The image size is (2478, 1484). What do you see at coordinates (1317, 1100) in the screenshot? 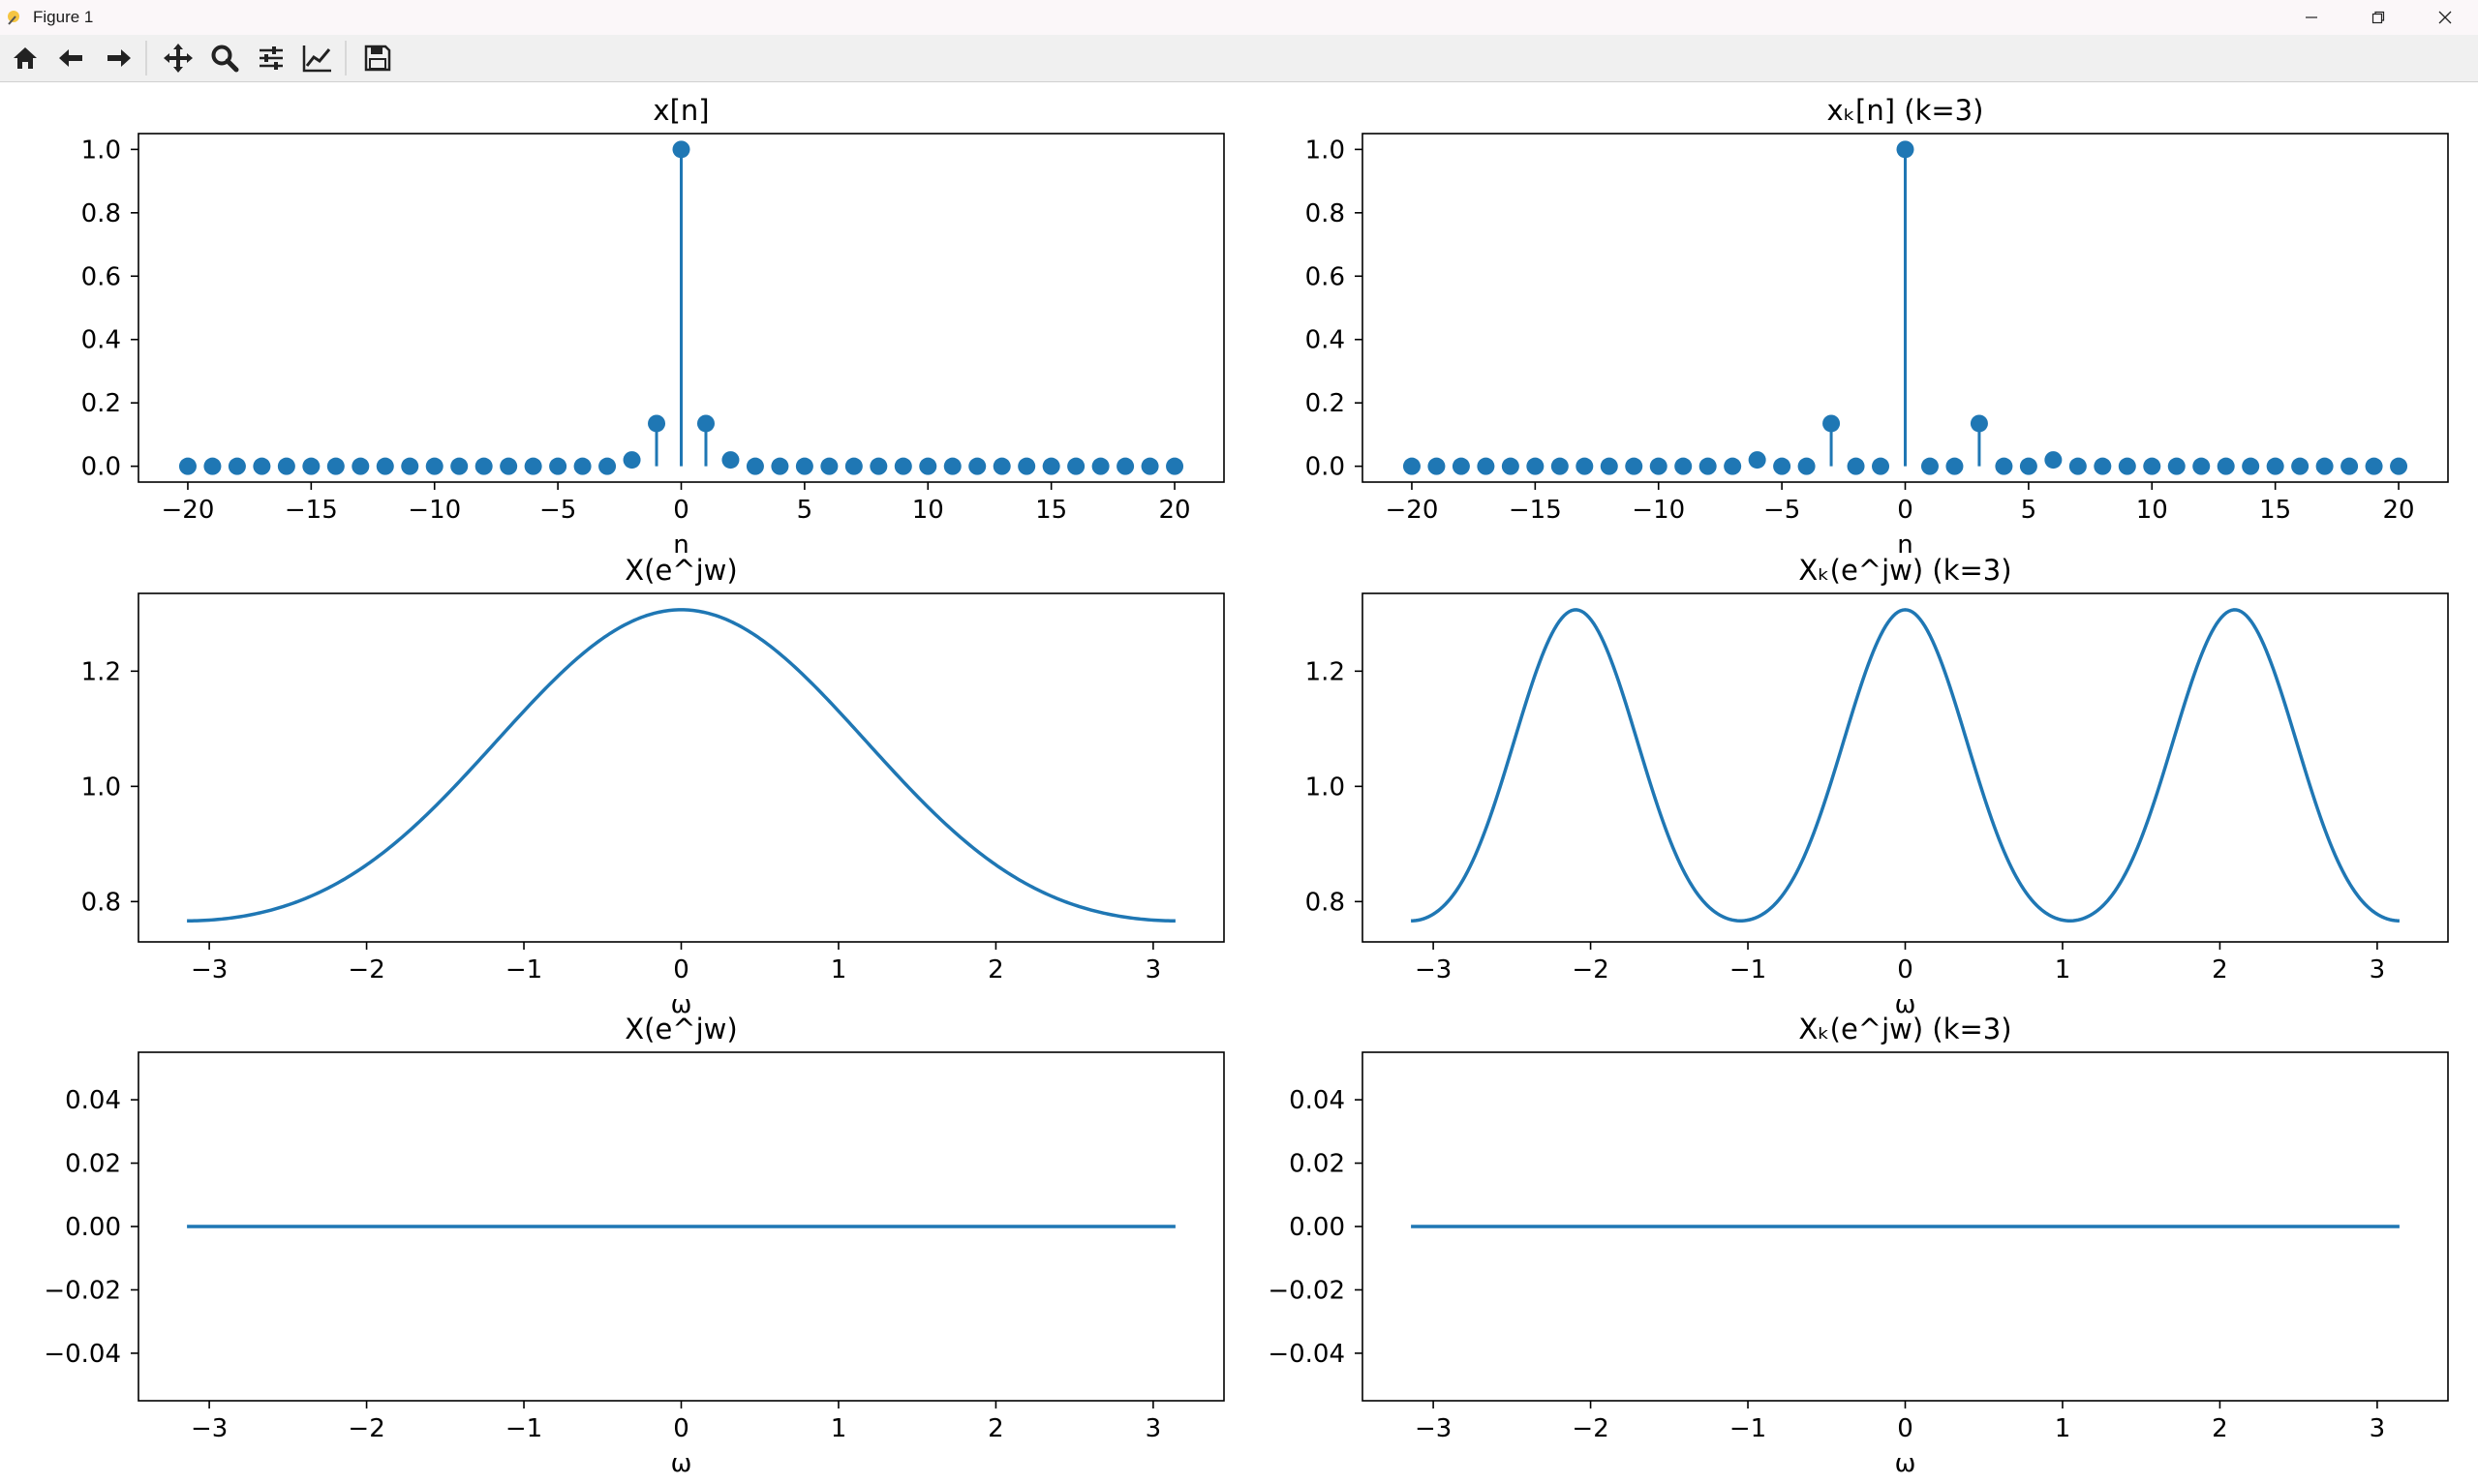
I see `y-tick-label: 0.04` at bounding box center [1317, 1100].